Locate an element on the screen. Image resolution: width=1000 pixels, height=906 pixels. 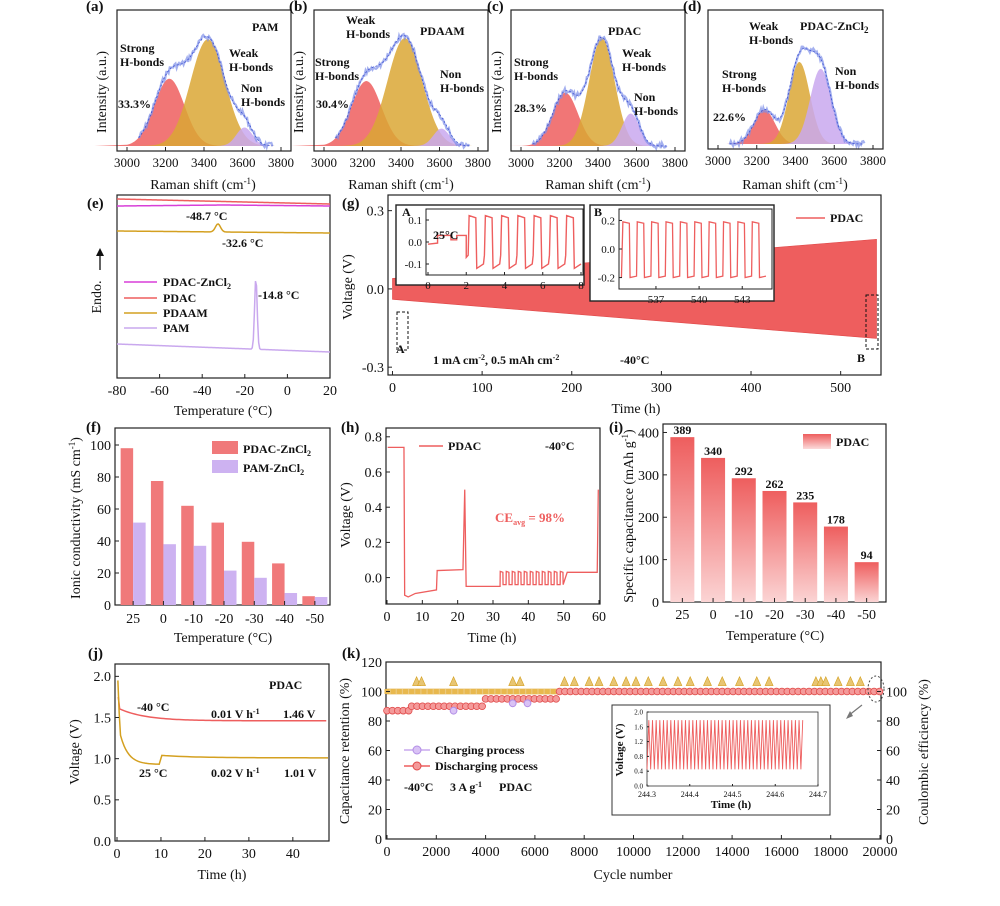
ylabel-b: Intensity (a.u.) is located at coordinates (299, 92).